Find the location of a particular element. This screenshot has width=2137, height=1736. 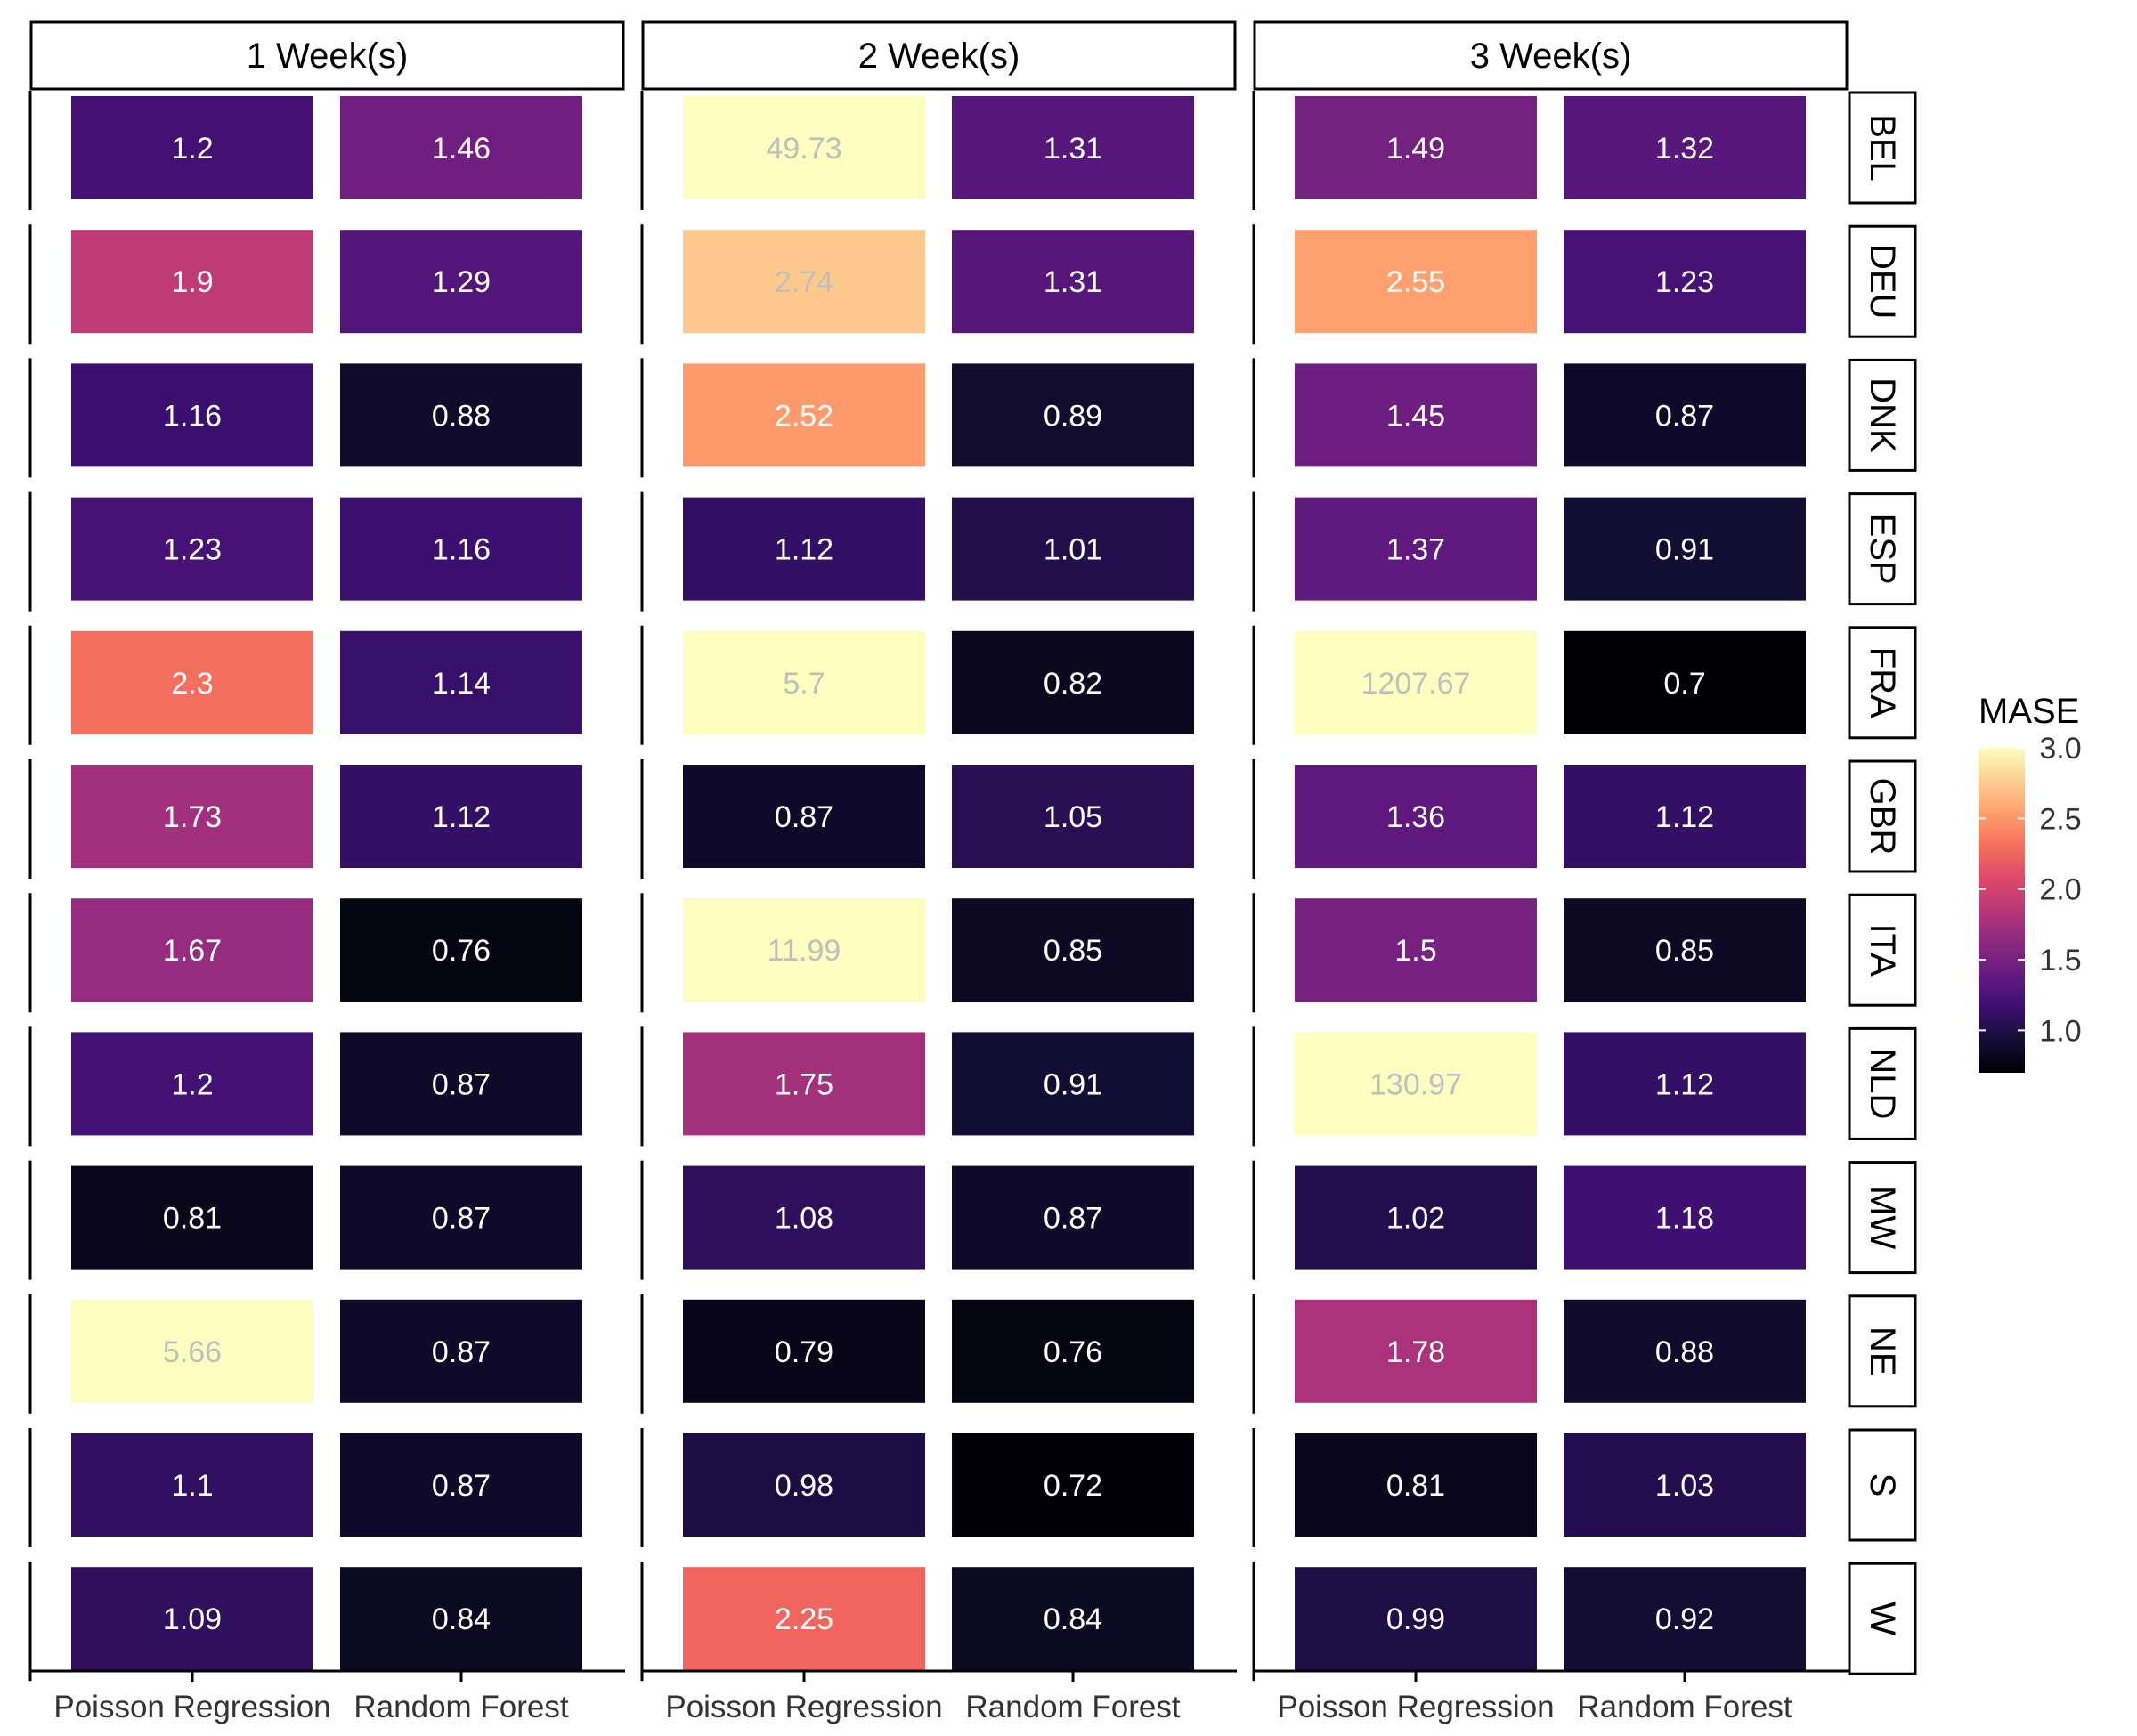

facet-row-strip: MW is located at coordinates (1882, 1218).